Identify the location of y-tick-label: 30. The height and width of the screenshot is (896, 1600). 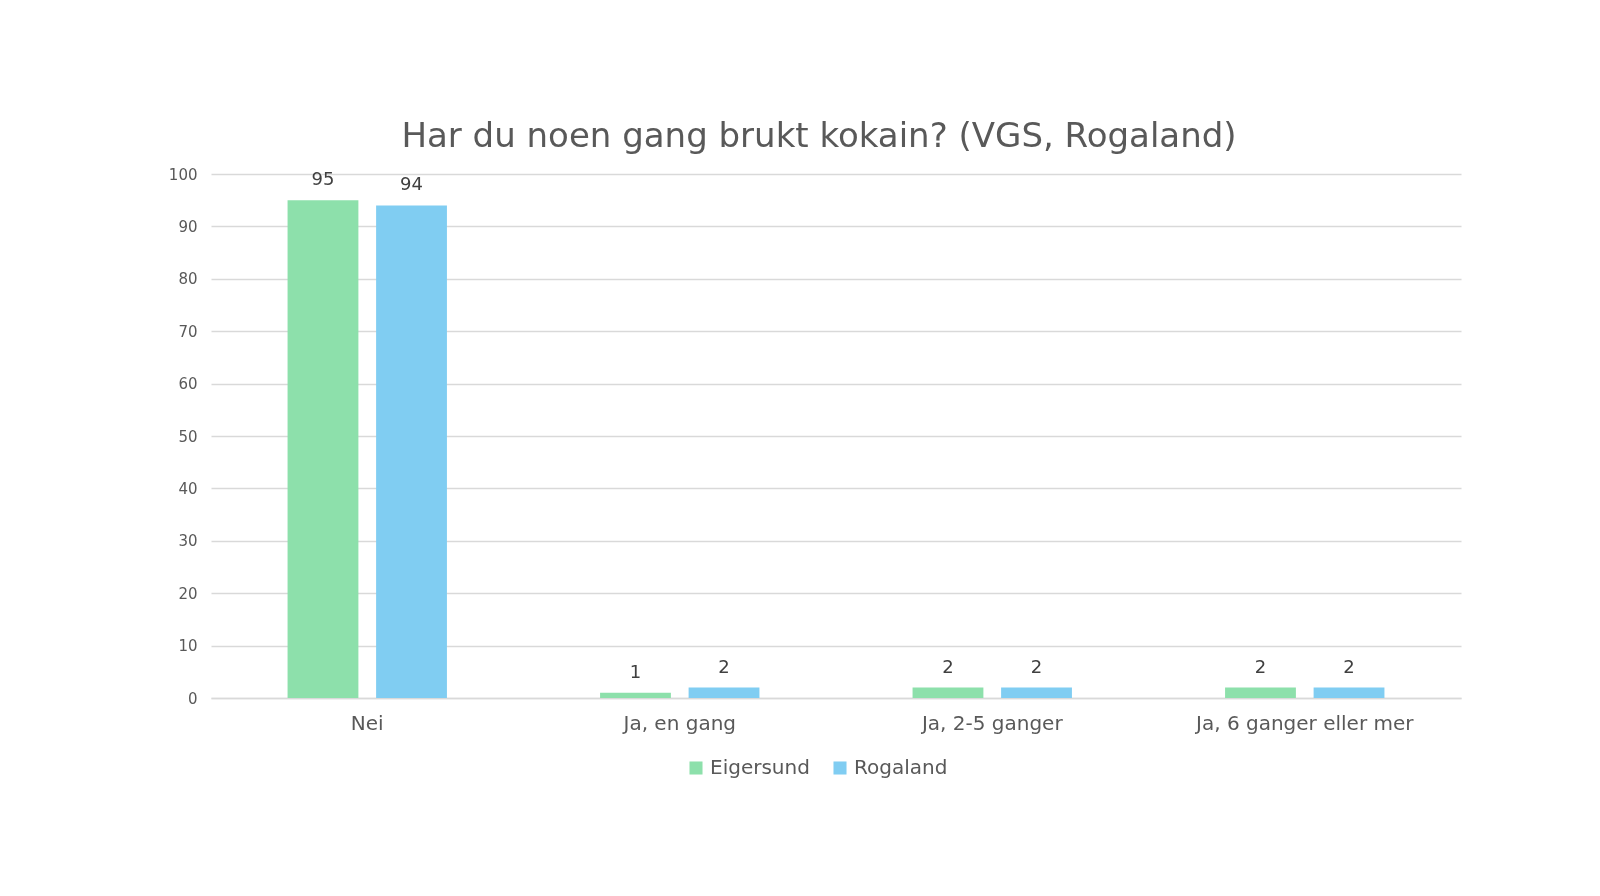
(188, 541).